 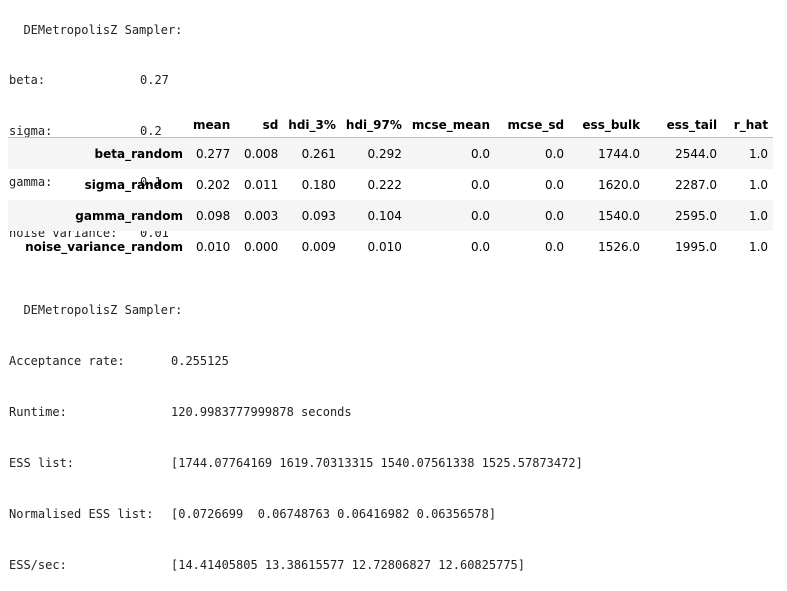 What do you see at coordinates (261, 215) in the screenshot?
I see `table-cell: 0.003` at bounding box center [261, 215].